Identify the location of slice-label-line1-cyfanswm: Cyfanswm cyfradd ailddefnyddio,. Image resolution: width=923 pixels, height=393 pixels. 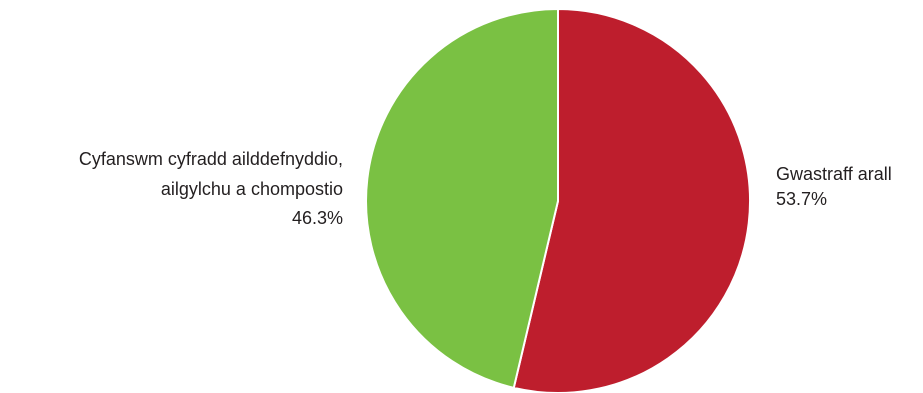
(211, 159).